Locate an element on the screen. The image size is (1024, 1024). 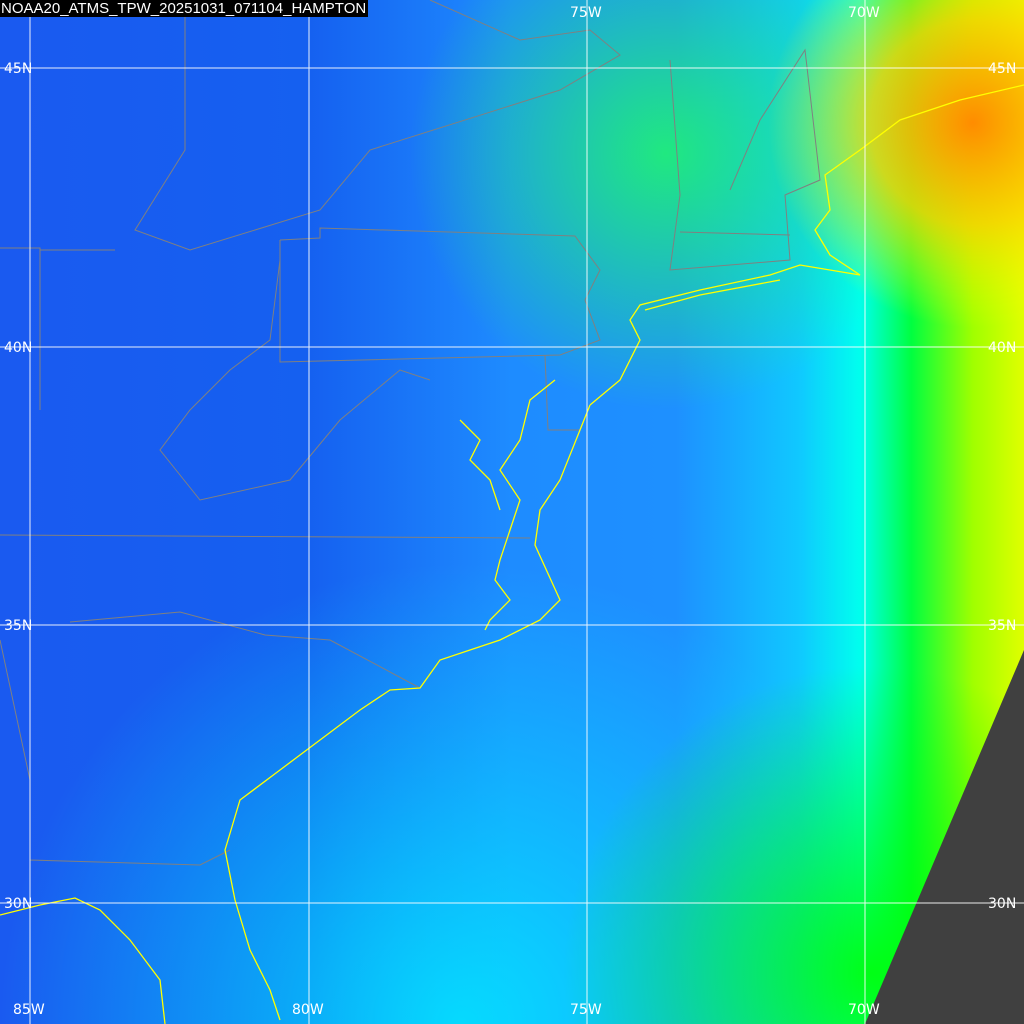
no-data-region is located at coordinates (944, 837).